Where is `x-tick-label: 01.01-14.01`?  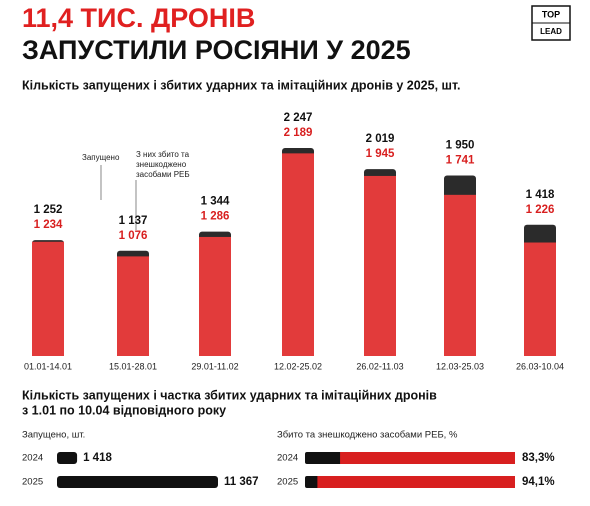
x-tick-label: 01.01-14.01 is located at coordinates (48, 366).